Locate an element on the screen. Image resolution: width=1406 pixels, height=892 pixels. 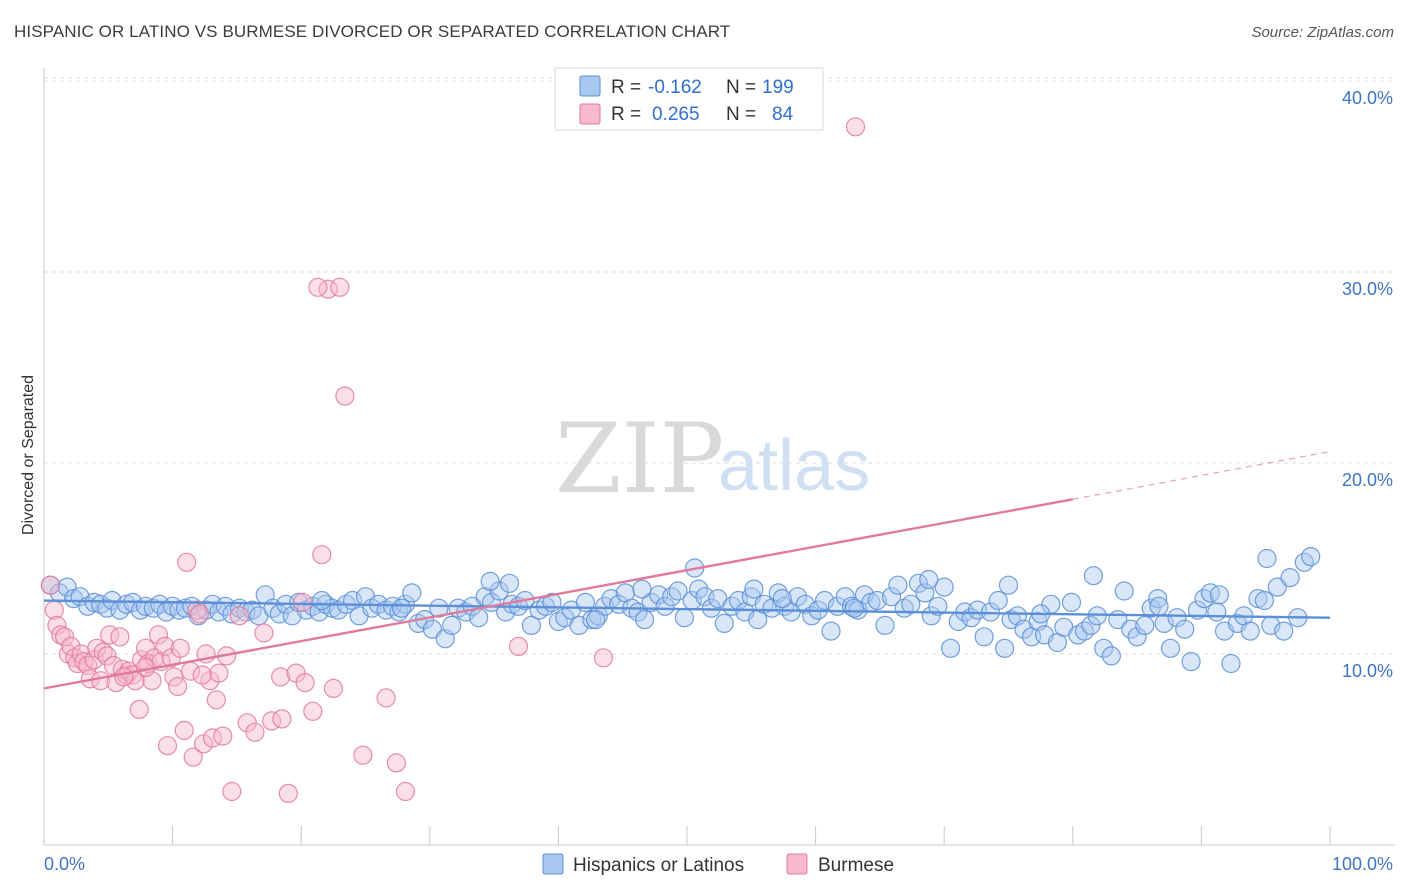
x-tick-labels: 0.0% 100.0% is located at coordinates (718, 864).